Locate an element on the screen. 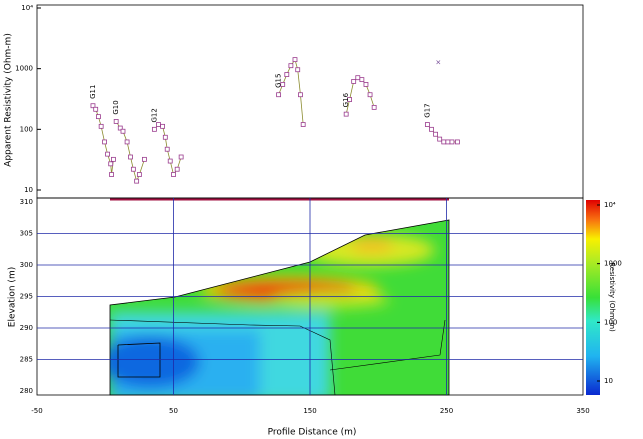 This screenshot has height=439, width=643. y-tick-label: 295 is located at coordinates (26, 297).